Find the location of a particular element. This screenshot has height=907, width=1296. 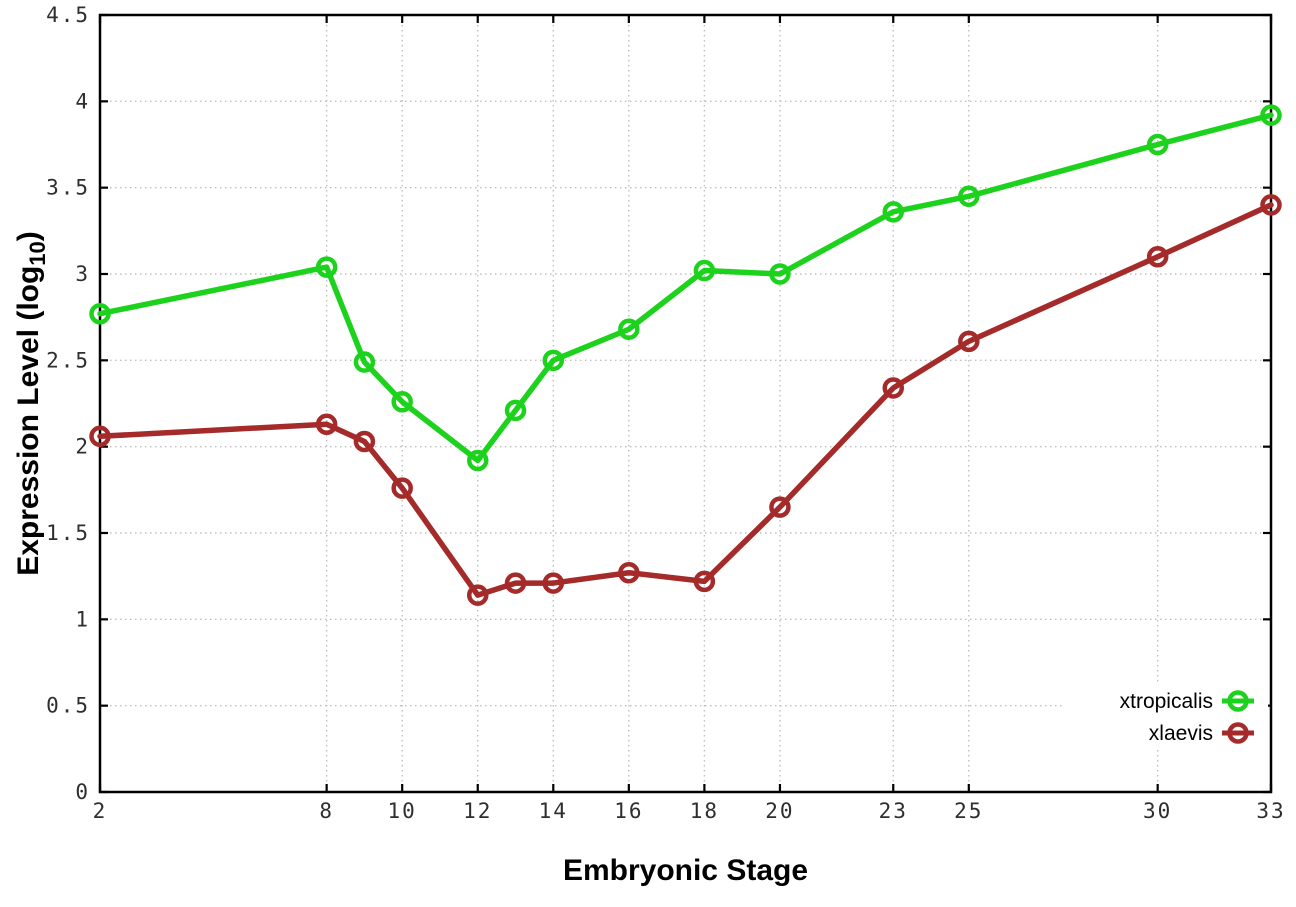

x-tick-label-16: 16 is located at coordinates (628, 811).